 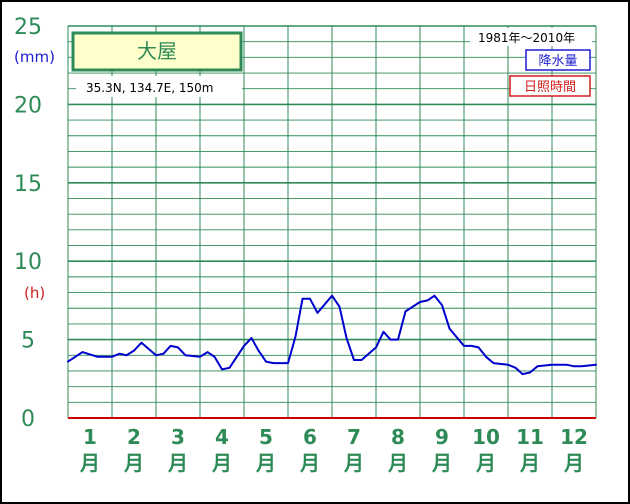 I want to click on y-tick-label: 15, so click(x=28, y=184).